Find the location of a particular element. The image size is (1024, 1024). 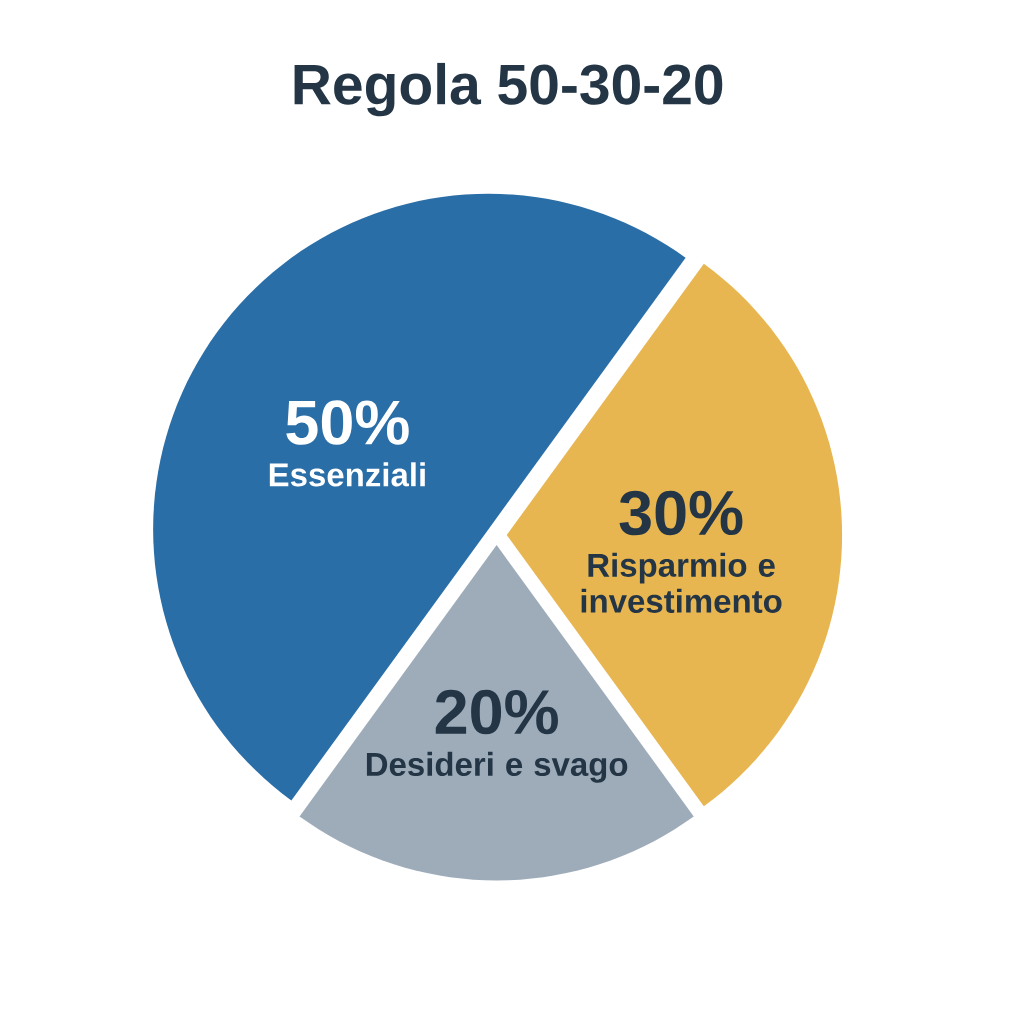

data-label: 20% is located at coordinates (496, 712).